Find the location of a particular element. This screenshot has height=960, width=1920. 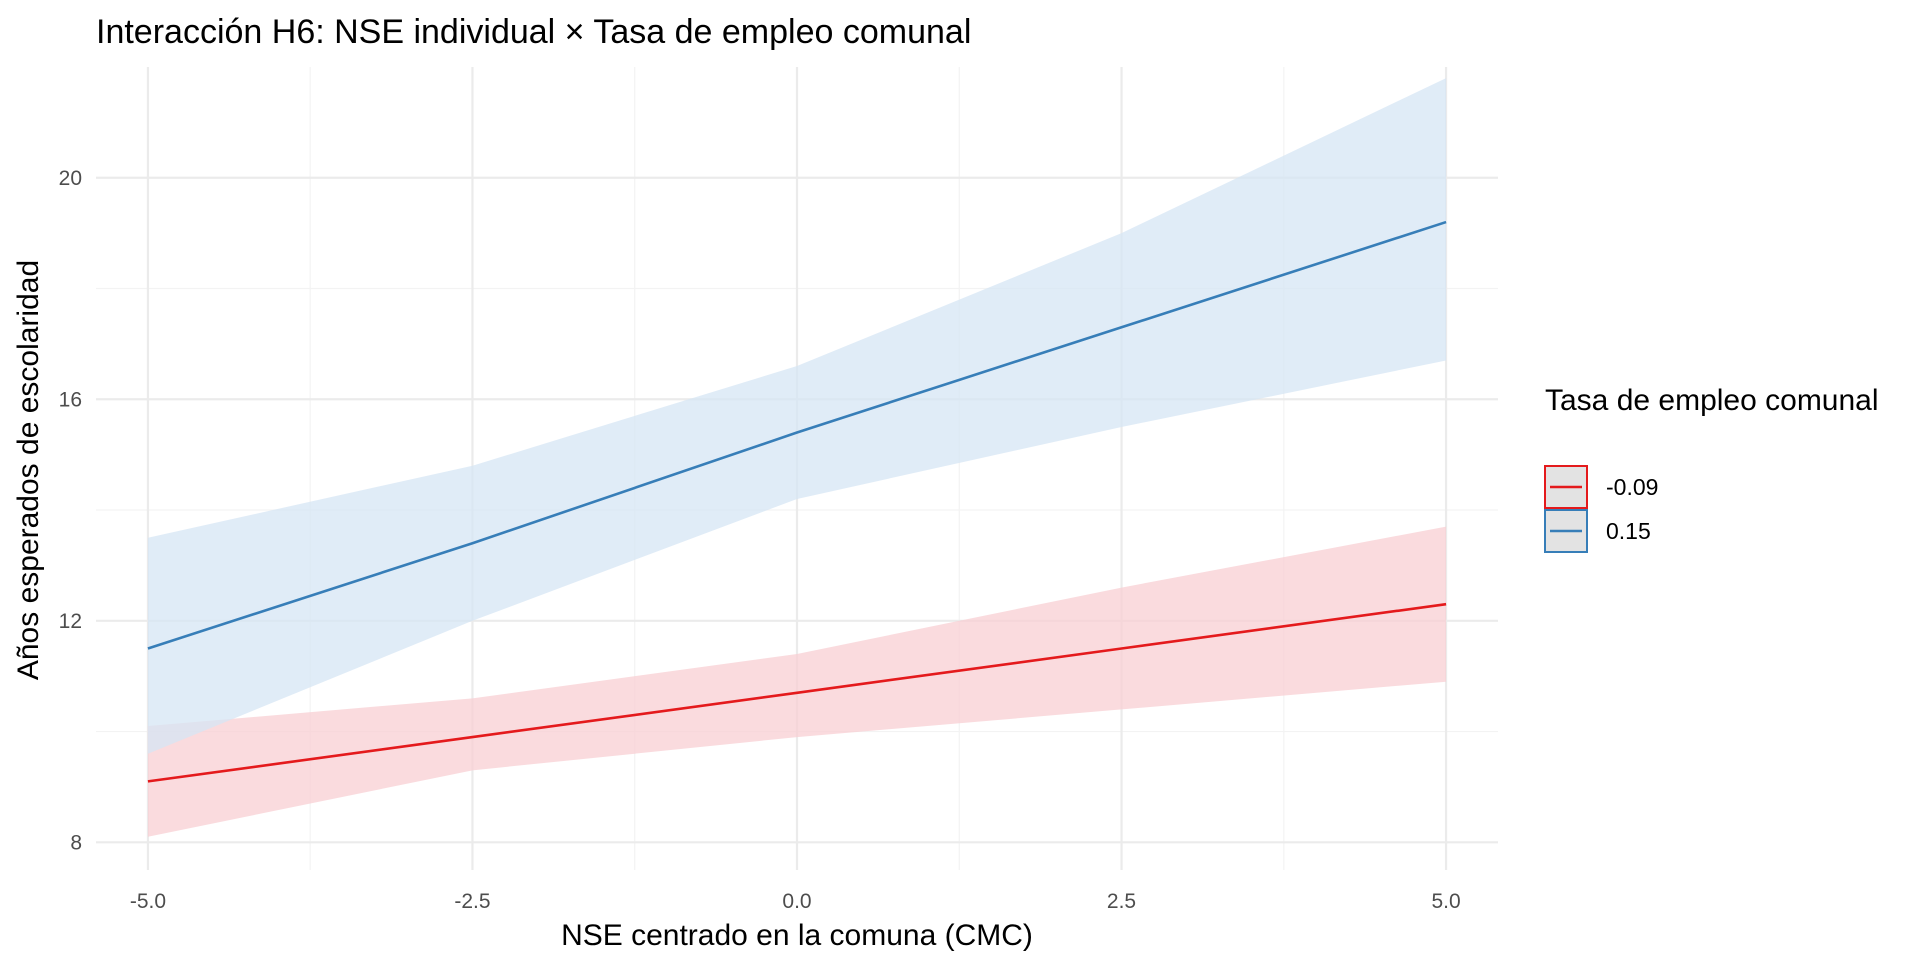

y-tick-label: 20 is located at coordinates (70, 178).